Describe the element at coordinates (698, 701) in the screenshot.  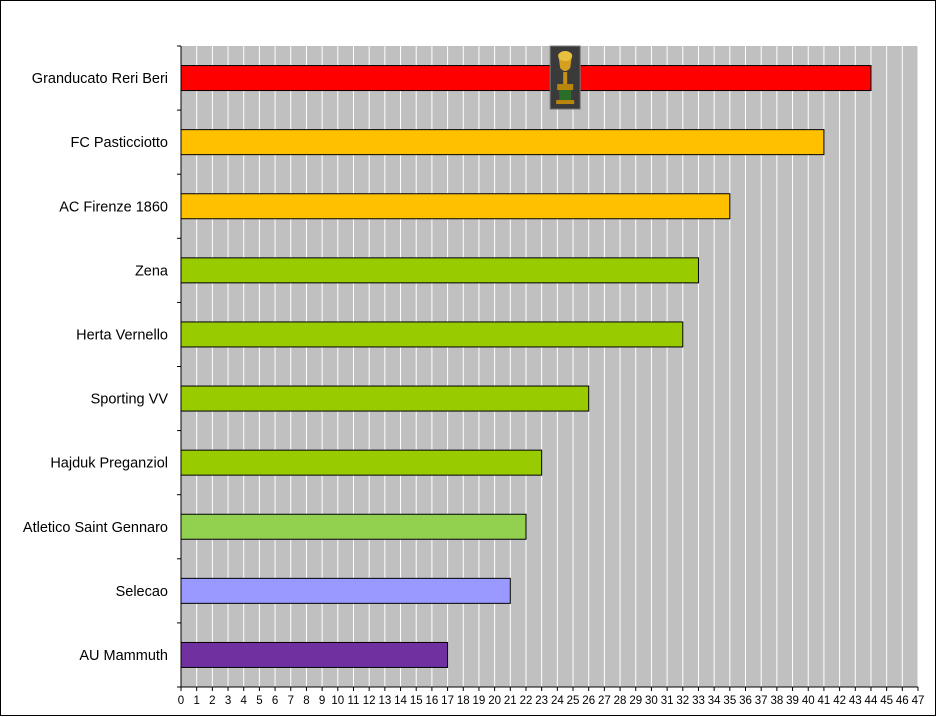
I see `x-tick-label: 33` at that location.